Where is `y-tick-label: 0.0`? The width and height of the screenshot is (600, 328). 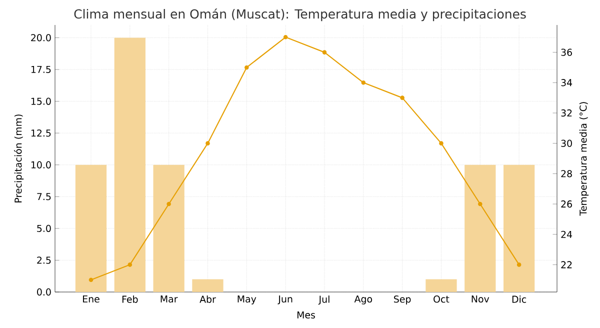
y-tick-label: 0.0 is located at coordinates (44, 292).